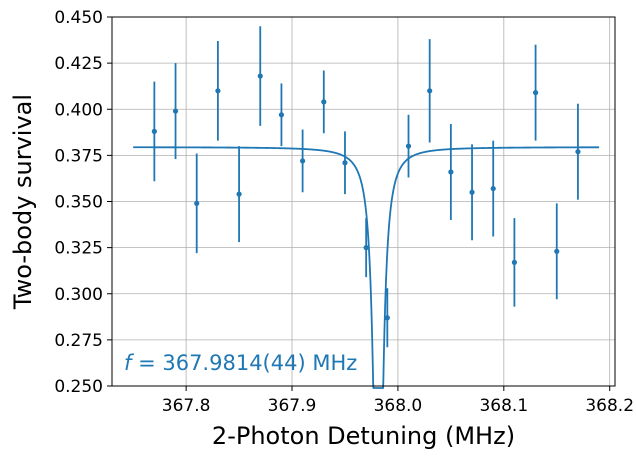 This screenshot has width=636, height=460. What do you see at coordinates (503, 406) in the screenshot?
I see `x-tick-label: 368.1` at bounding box center [503, 406].